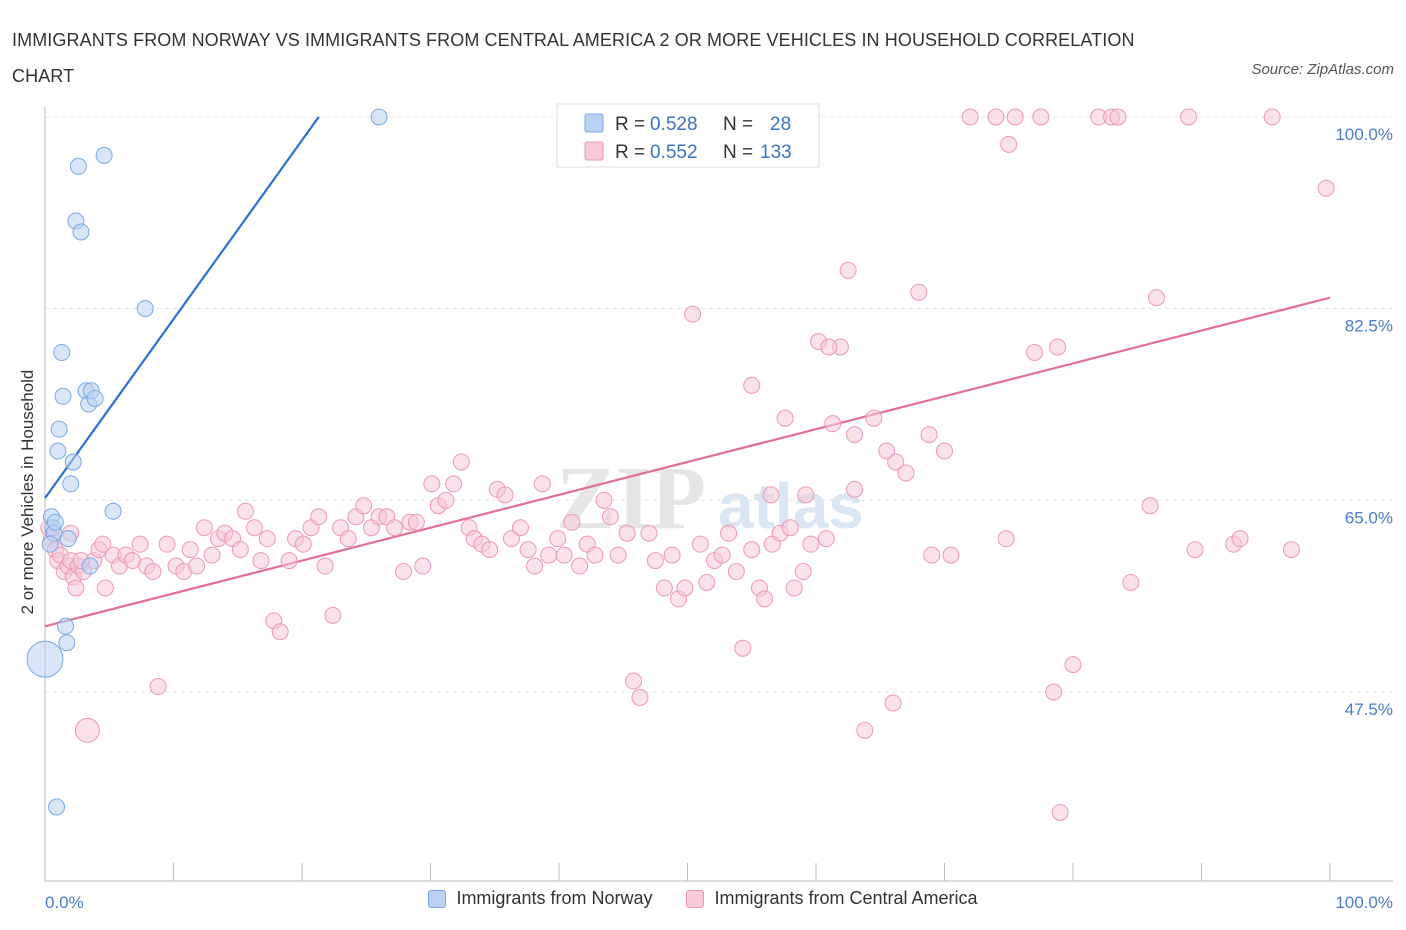  What do you see at coordinates (695, 898) in the screenshot?
I see `legend-marker-central-america` at bounding box center [695, 898].